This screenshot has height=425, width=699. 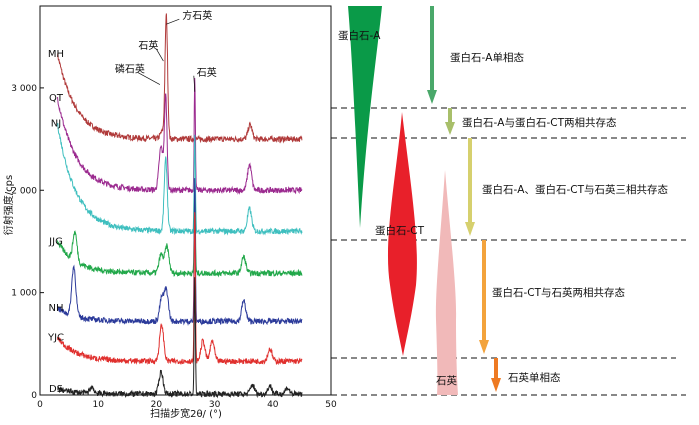 What do you see at coordinates (98, 405) in the screenshot?
I see `x-tick-label: 10` at bounding box center [98, 405].